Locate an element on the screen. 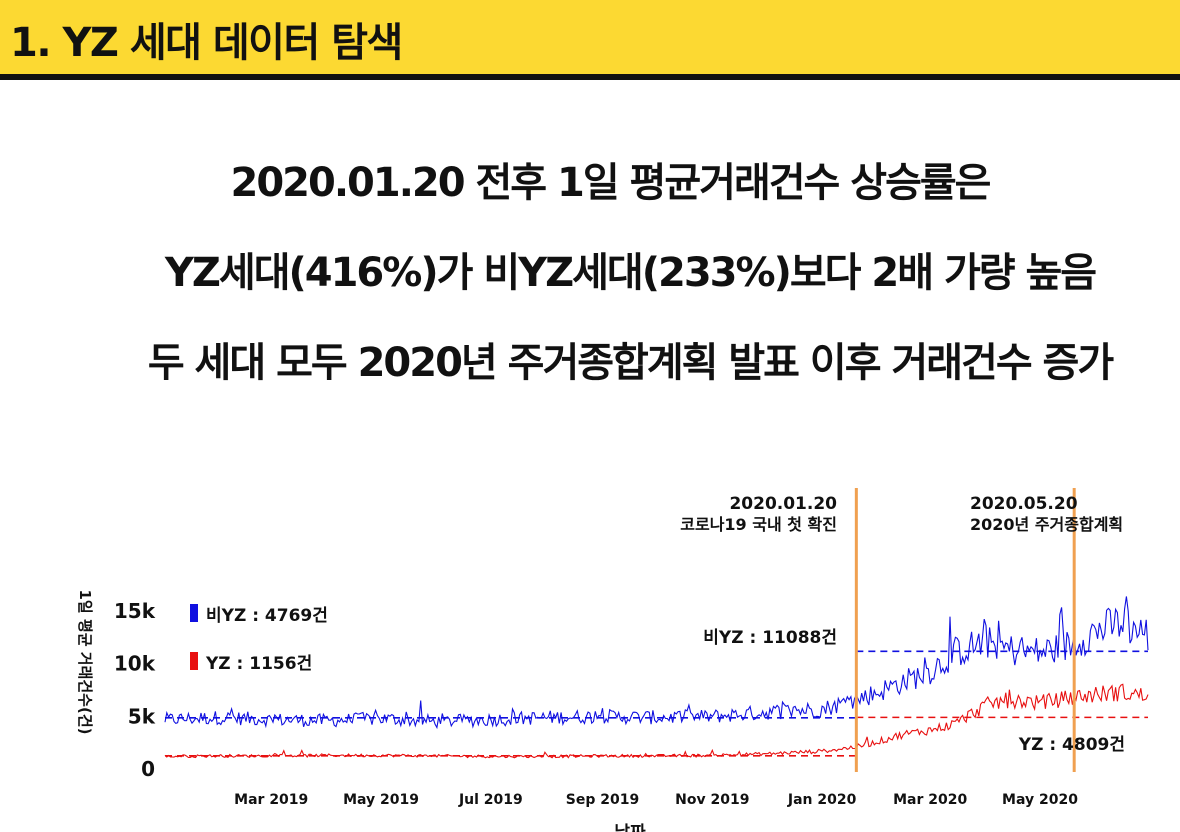 This screenshot has width=1180, height=832. chart-legend: 비YZ : 4769건 YZ : 1156건 is located at coordinates (259, 639).